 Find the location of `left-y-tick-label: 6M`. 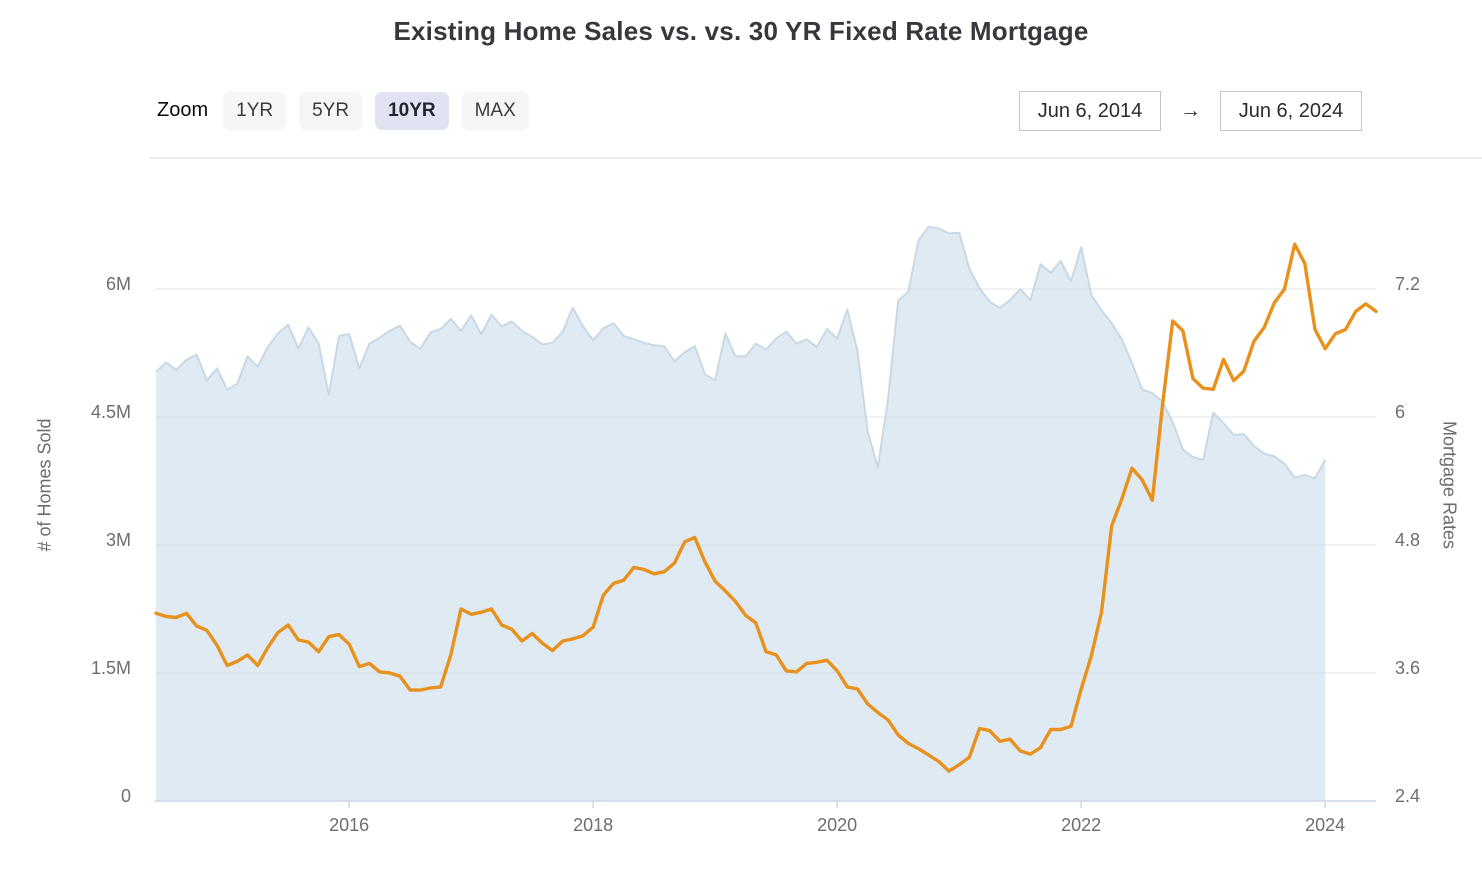

left-y-tick-label: 6M is located at coordinates (118, 284).